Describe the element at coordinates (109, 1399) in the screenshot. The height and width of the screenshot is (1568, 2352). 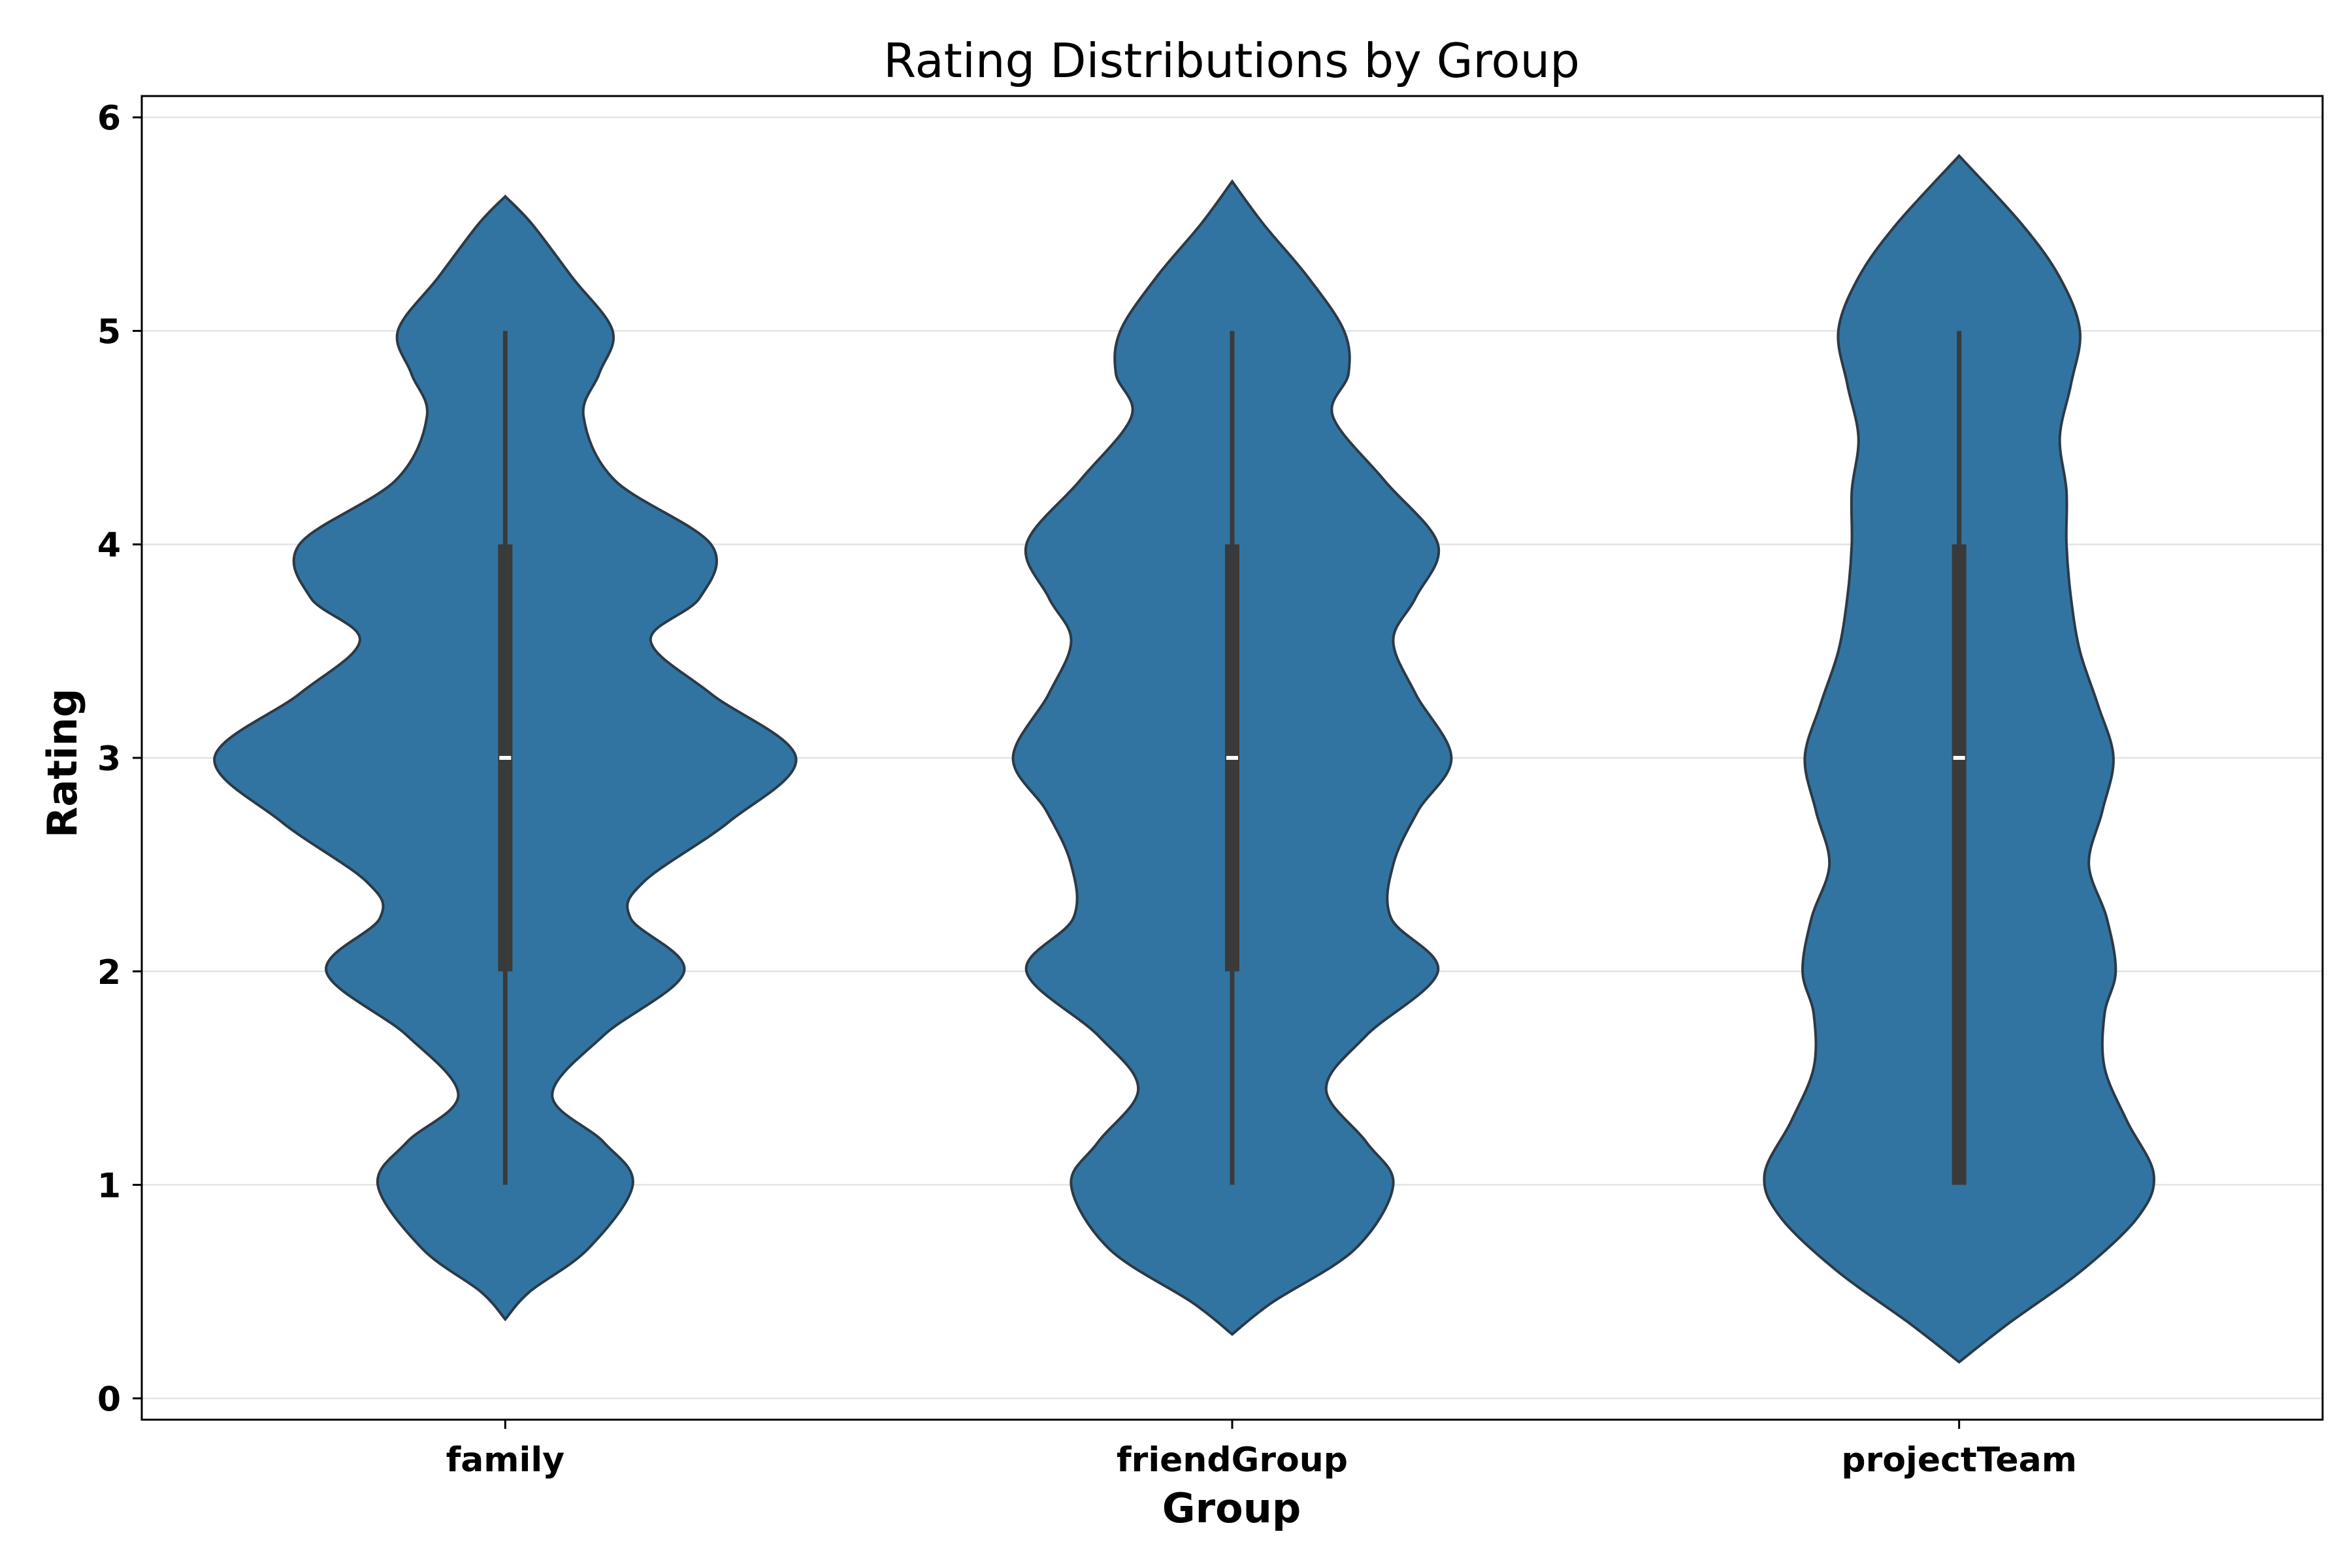
I see `y-tick-label: 0` at that location.